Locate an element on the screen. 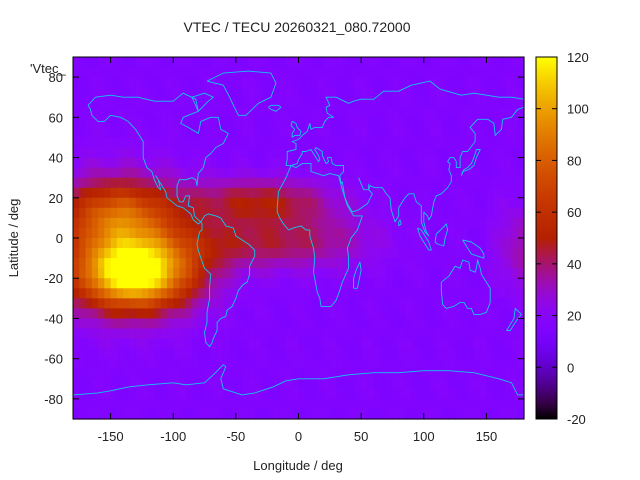  x-axis-label: Longitude / deg is located at coordinates (298, 465).